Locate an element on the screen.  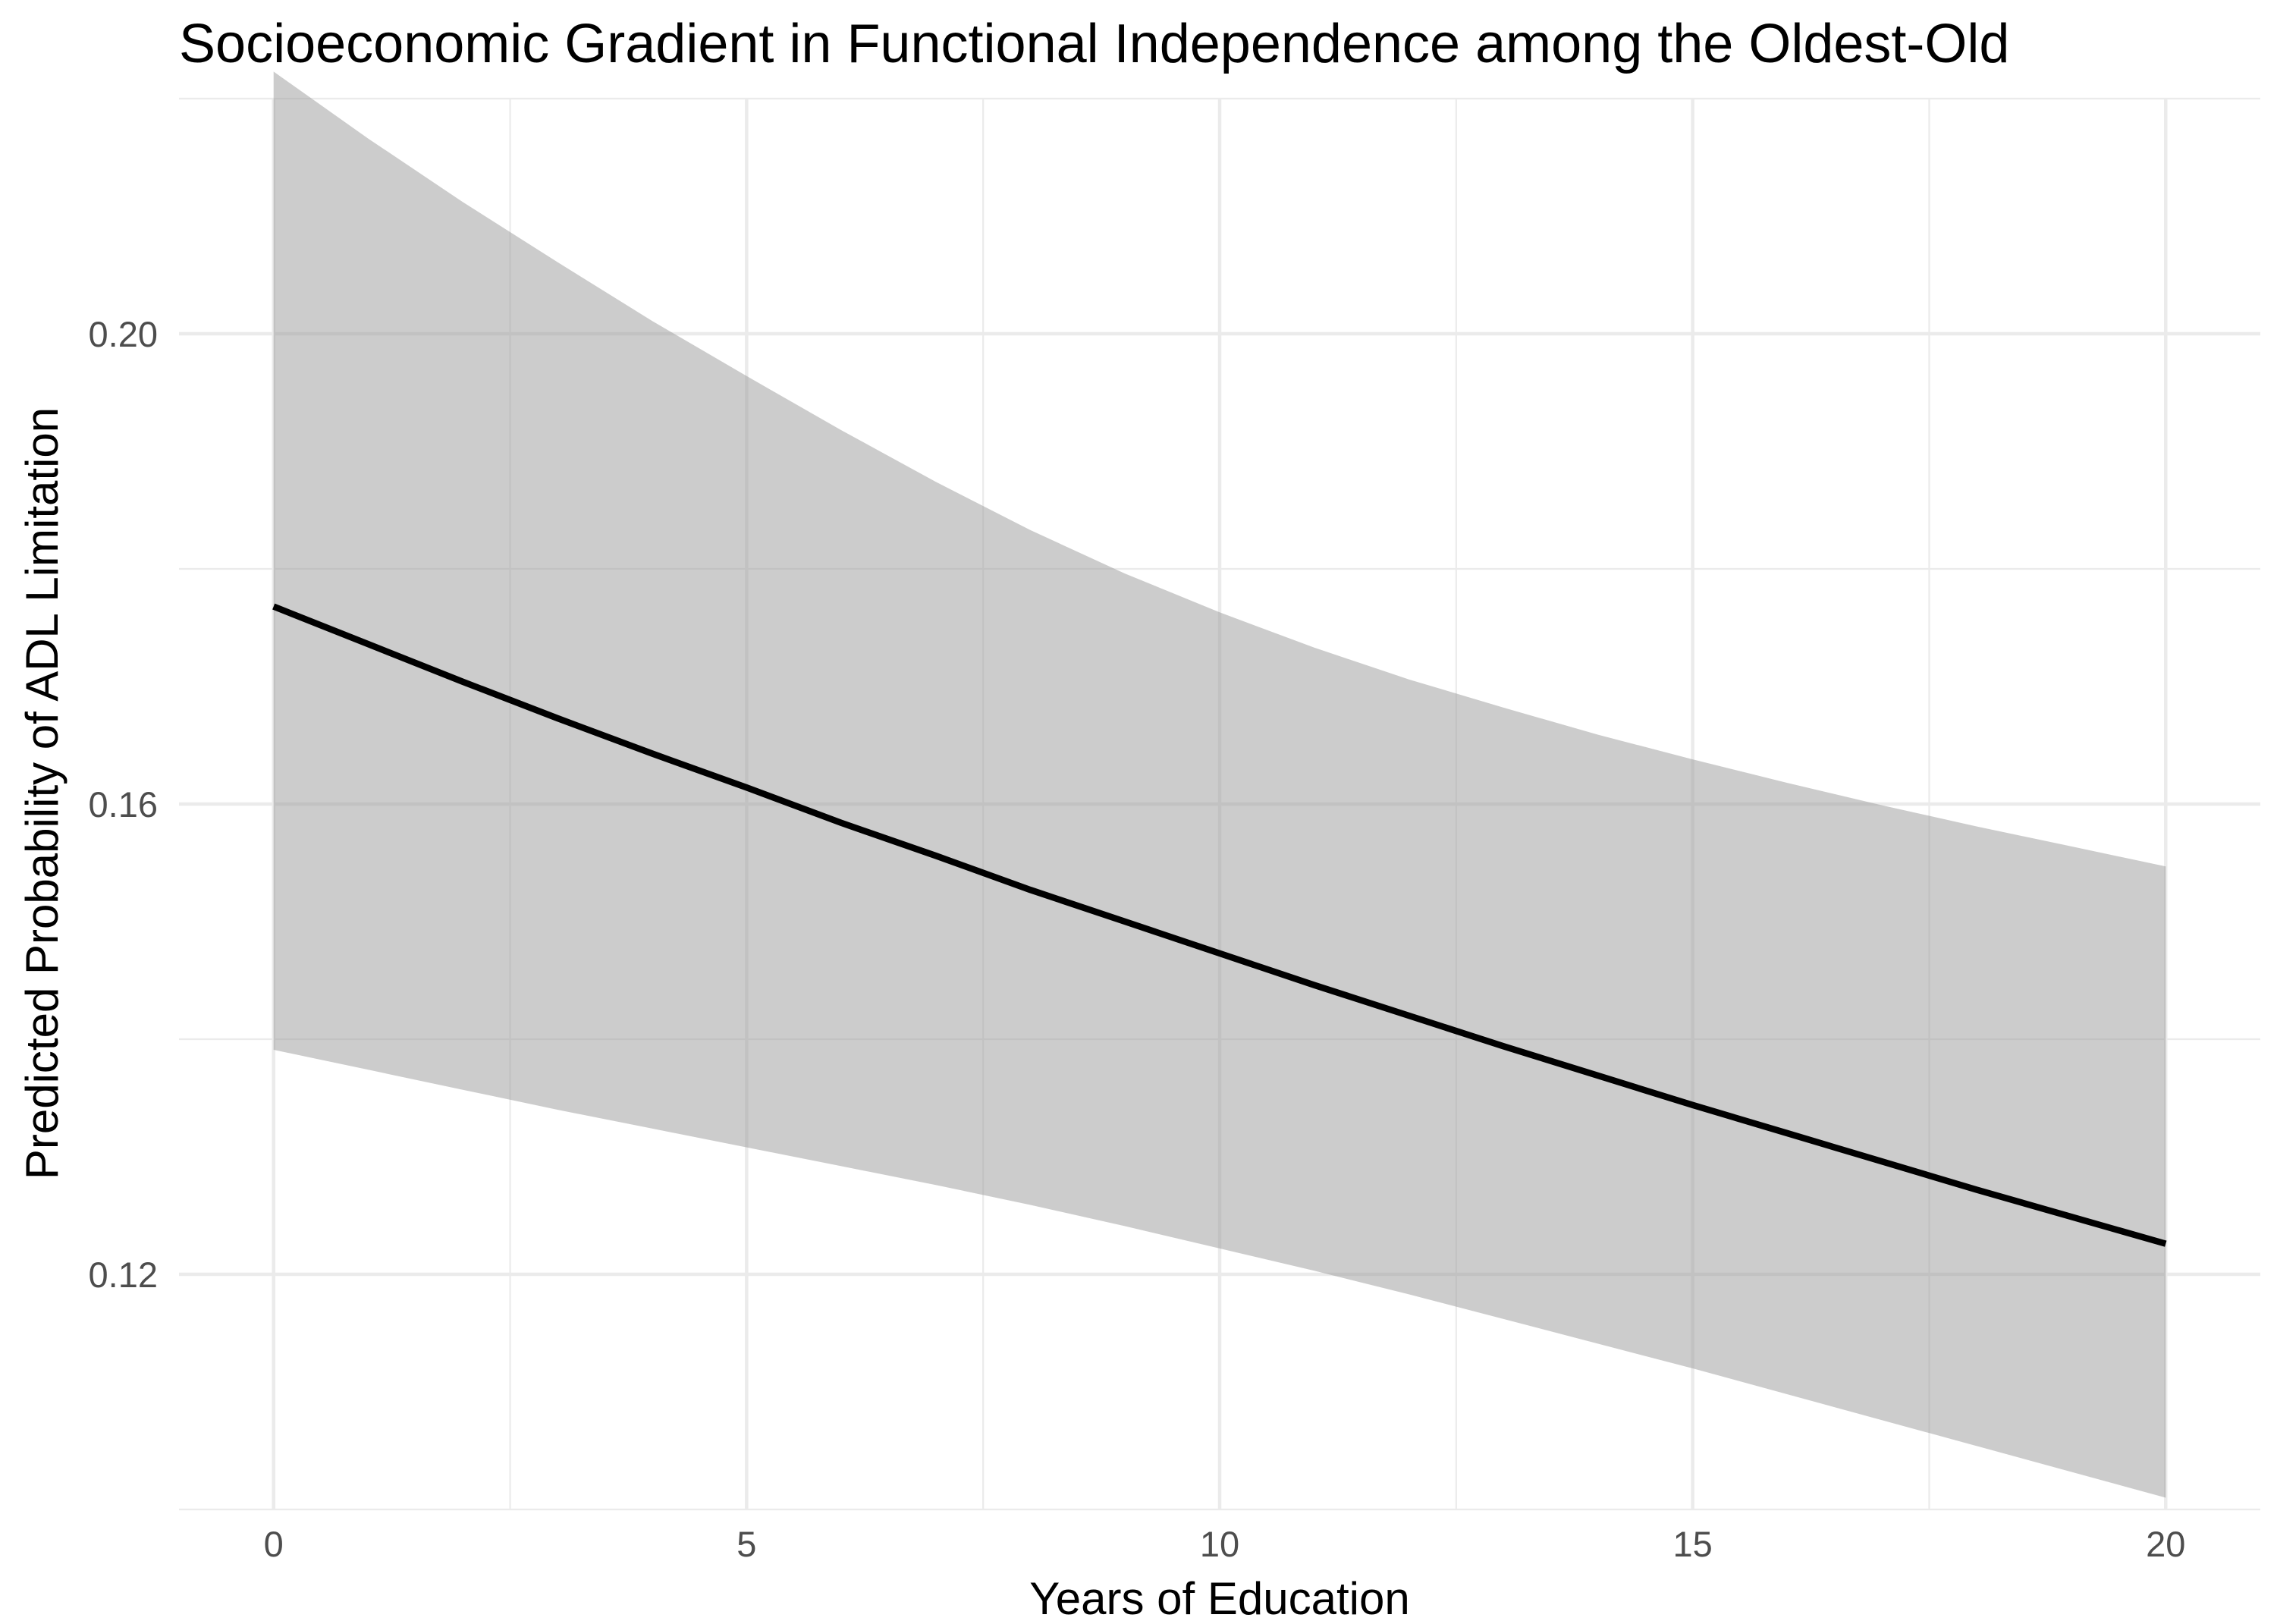
x-axis-title: Years of Education is located at coordinates (1219, 1598).